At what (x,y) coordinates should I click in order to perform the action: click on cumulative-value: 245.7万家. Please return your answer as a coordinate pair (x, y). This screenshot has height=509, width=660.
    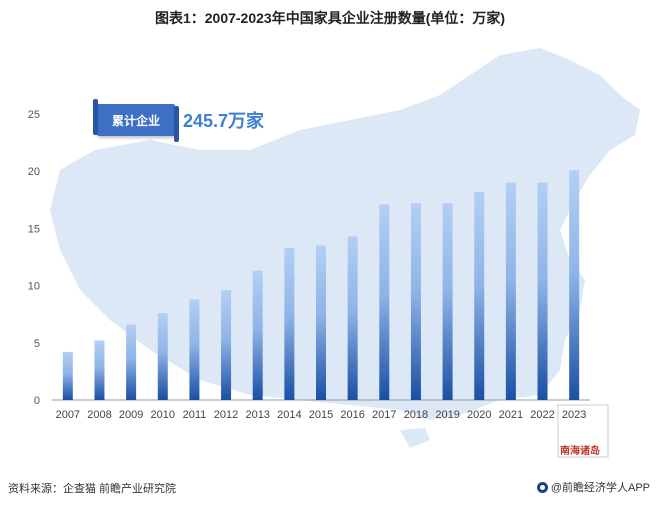
    Looking at the image, I should click on (224, 121).